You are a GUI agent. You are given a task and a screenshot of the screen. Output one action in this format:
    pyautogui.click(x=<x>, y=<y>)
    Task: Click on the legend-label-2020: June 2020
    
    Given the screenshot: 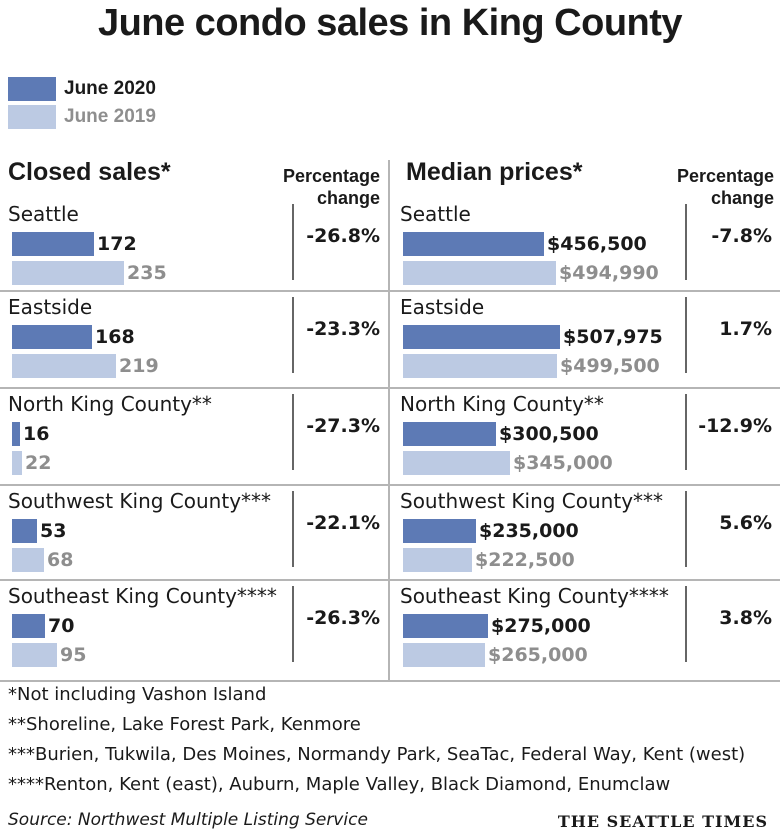 What is the action you would take?
    pyautogui.click(x=110, y=88)
    